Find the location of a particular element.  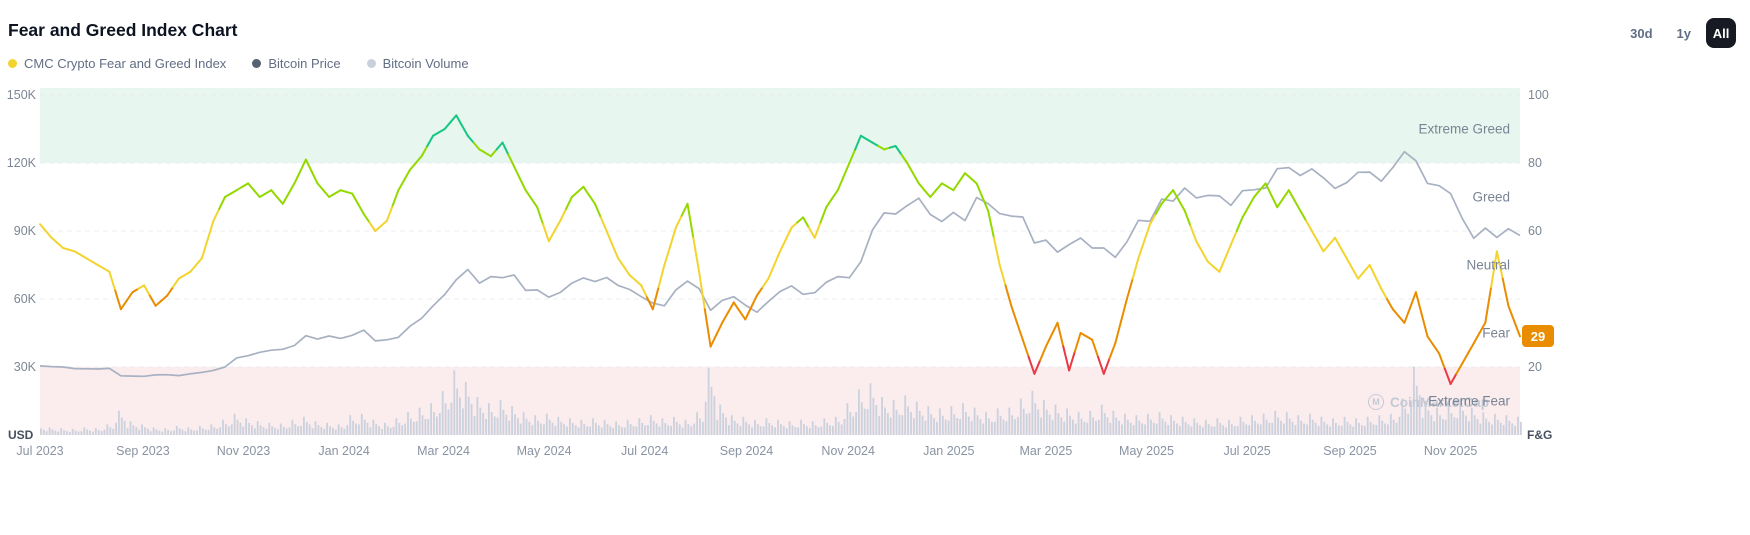

legend-item-cmc-crypto-fear-and-greed-index: CMC Crypto Fear and Greed Index is located at coordinates (117, 63).